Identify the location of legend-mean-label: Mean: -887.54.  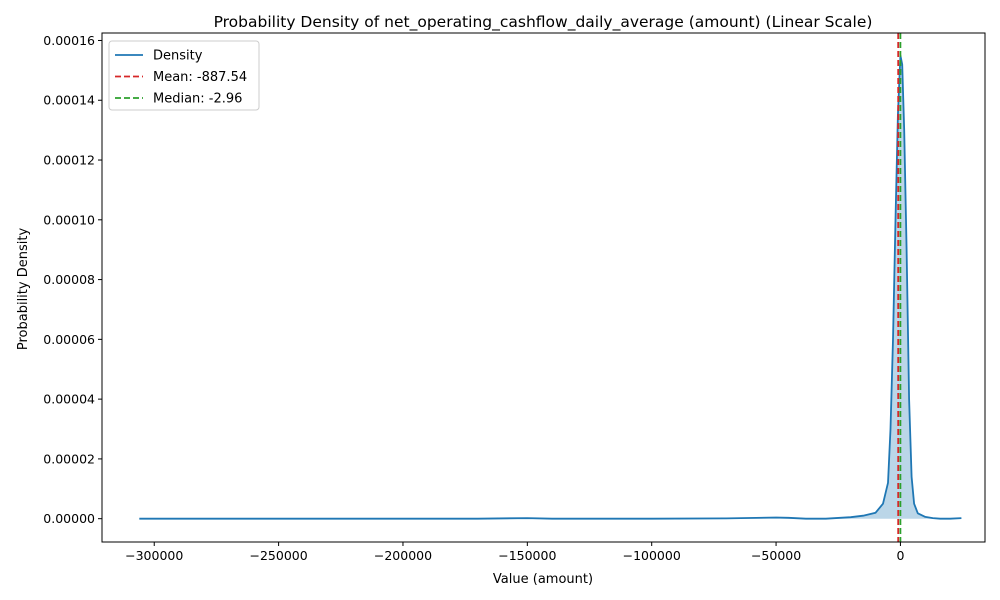
(200, 77).